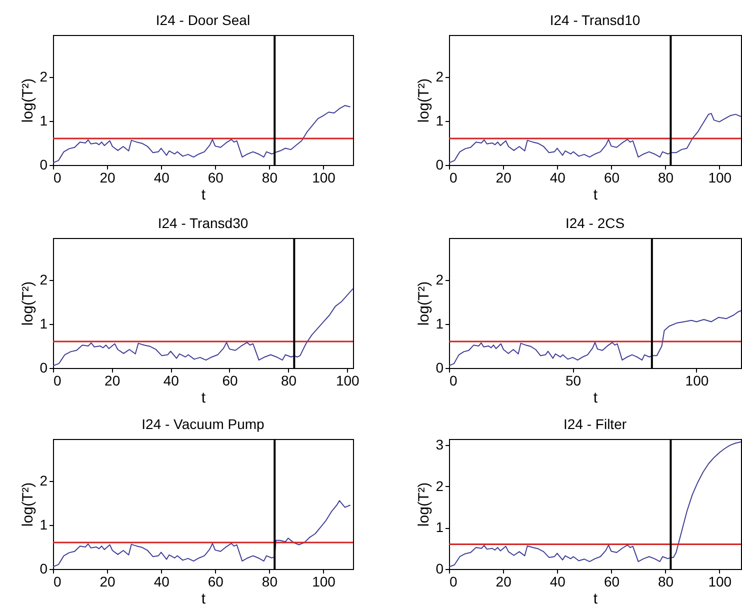  What do you see at coordinates (595, 223) in the screenshot?
I see `chart-title: I24 - 2CS` at bounding box center [595, 223].